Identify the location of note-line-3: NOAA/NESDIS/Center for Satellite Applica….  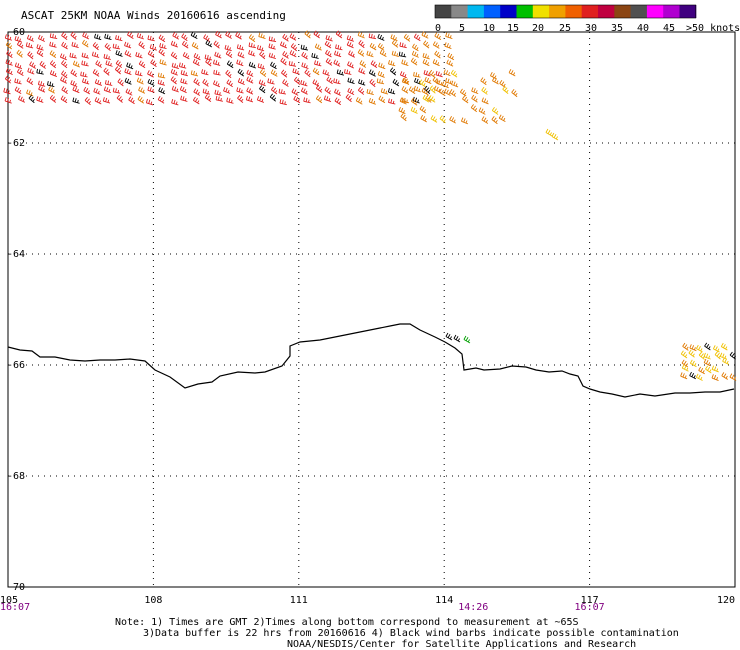
(462, 644).